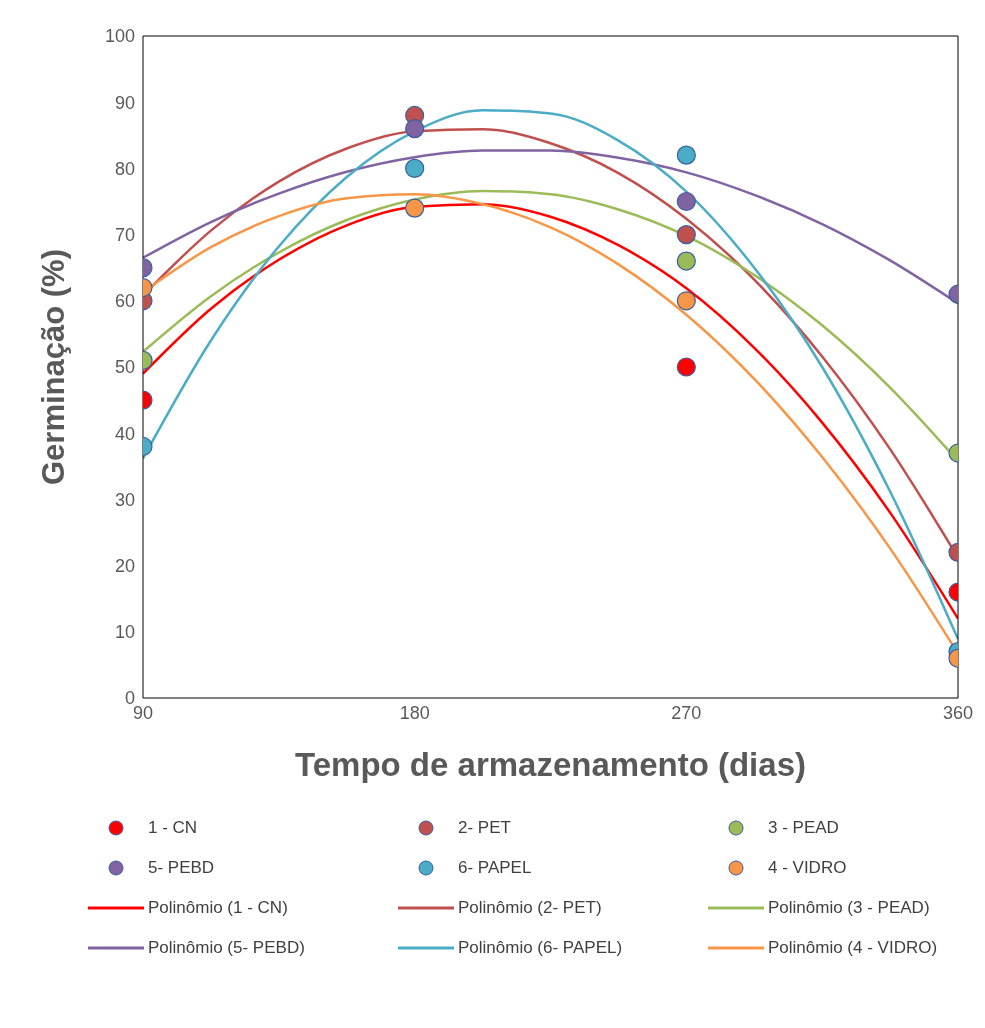 This screenshot has width=985, height=1028. What do you see at coordinates (803, 828) in the screenshot?
I see `legend-label: 3 - PEAD` at bounding box center [803, 828].